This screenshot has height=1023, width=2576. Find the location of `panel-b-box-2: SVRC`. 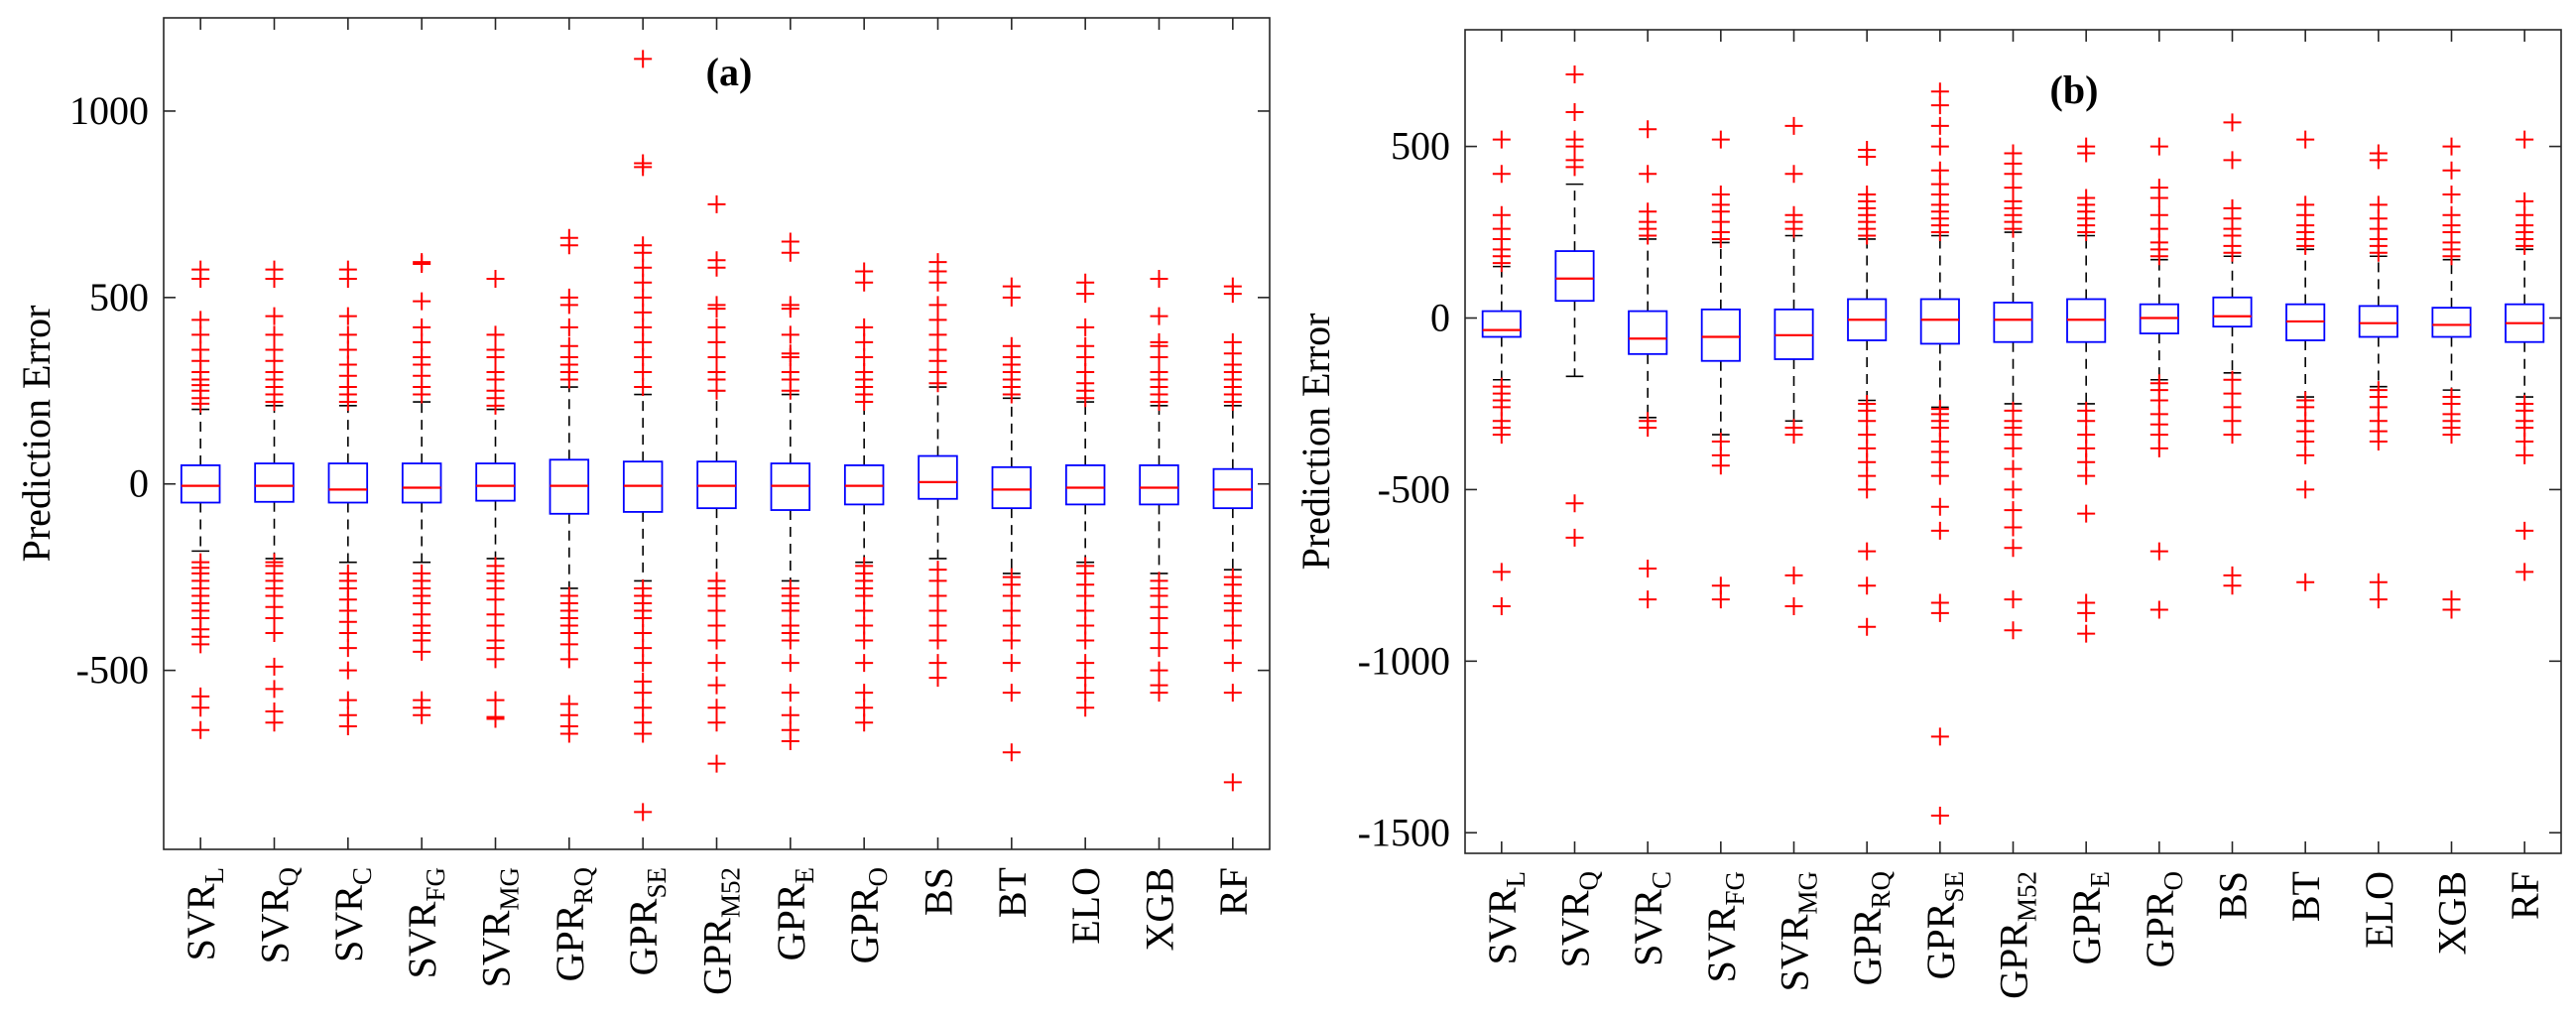

panel-b-box-2: SVRC is located at coordinates (1651, 498).